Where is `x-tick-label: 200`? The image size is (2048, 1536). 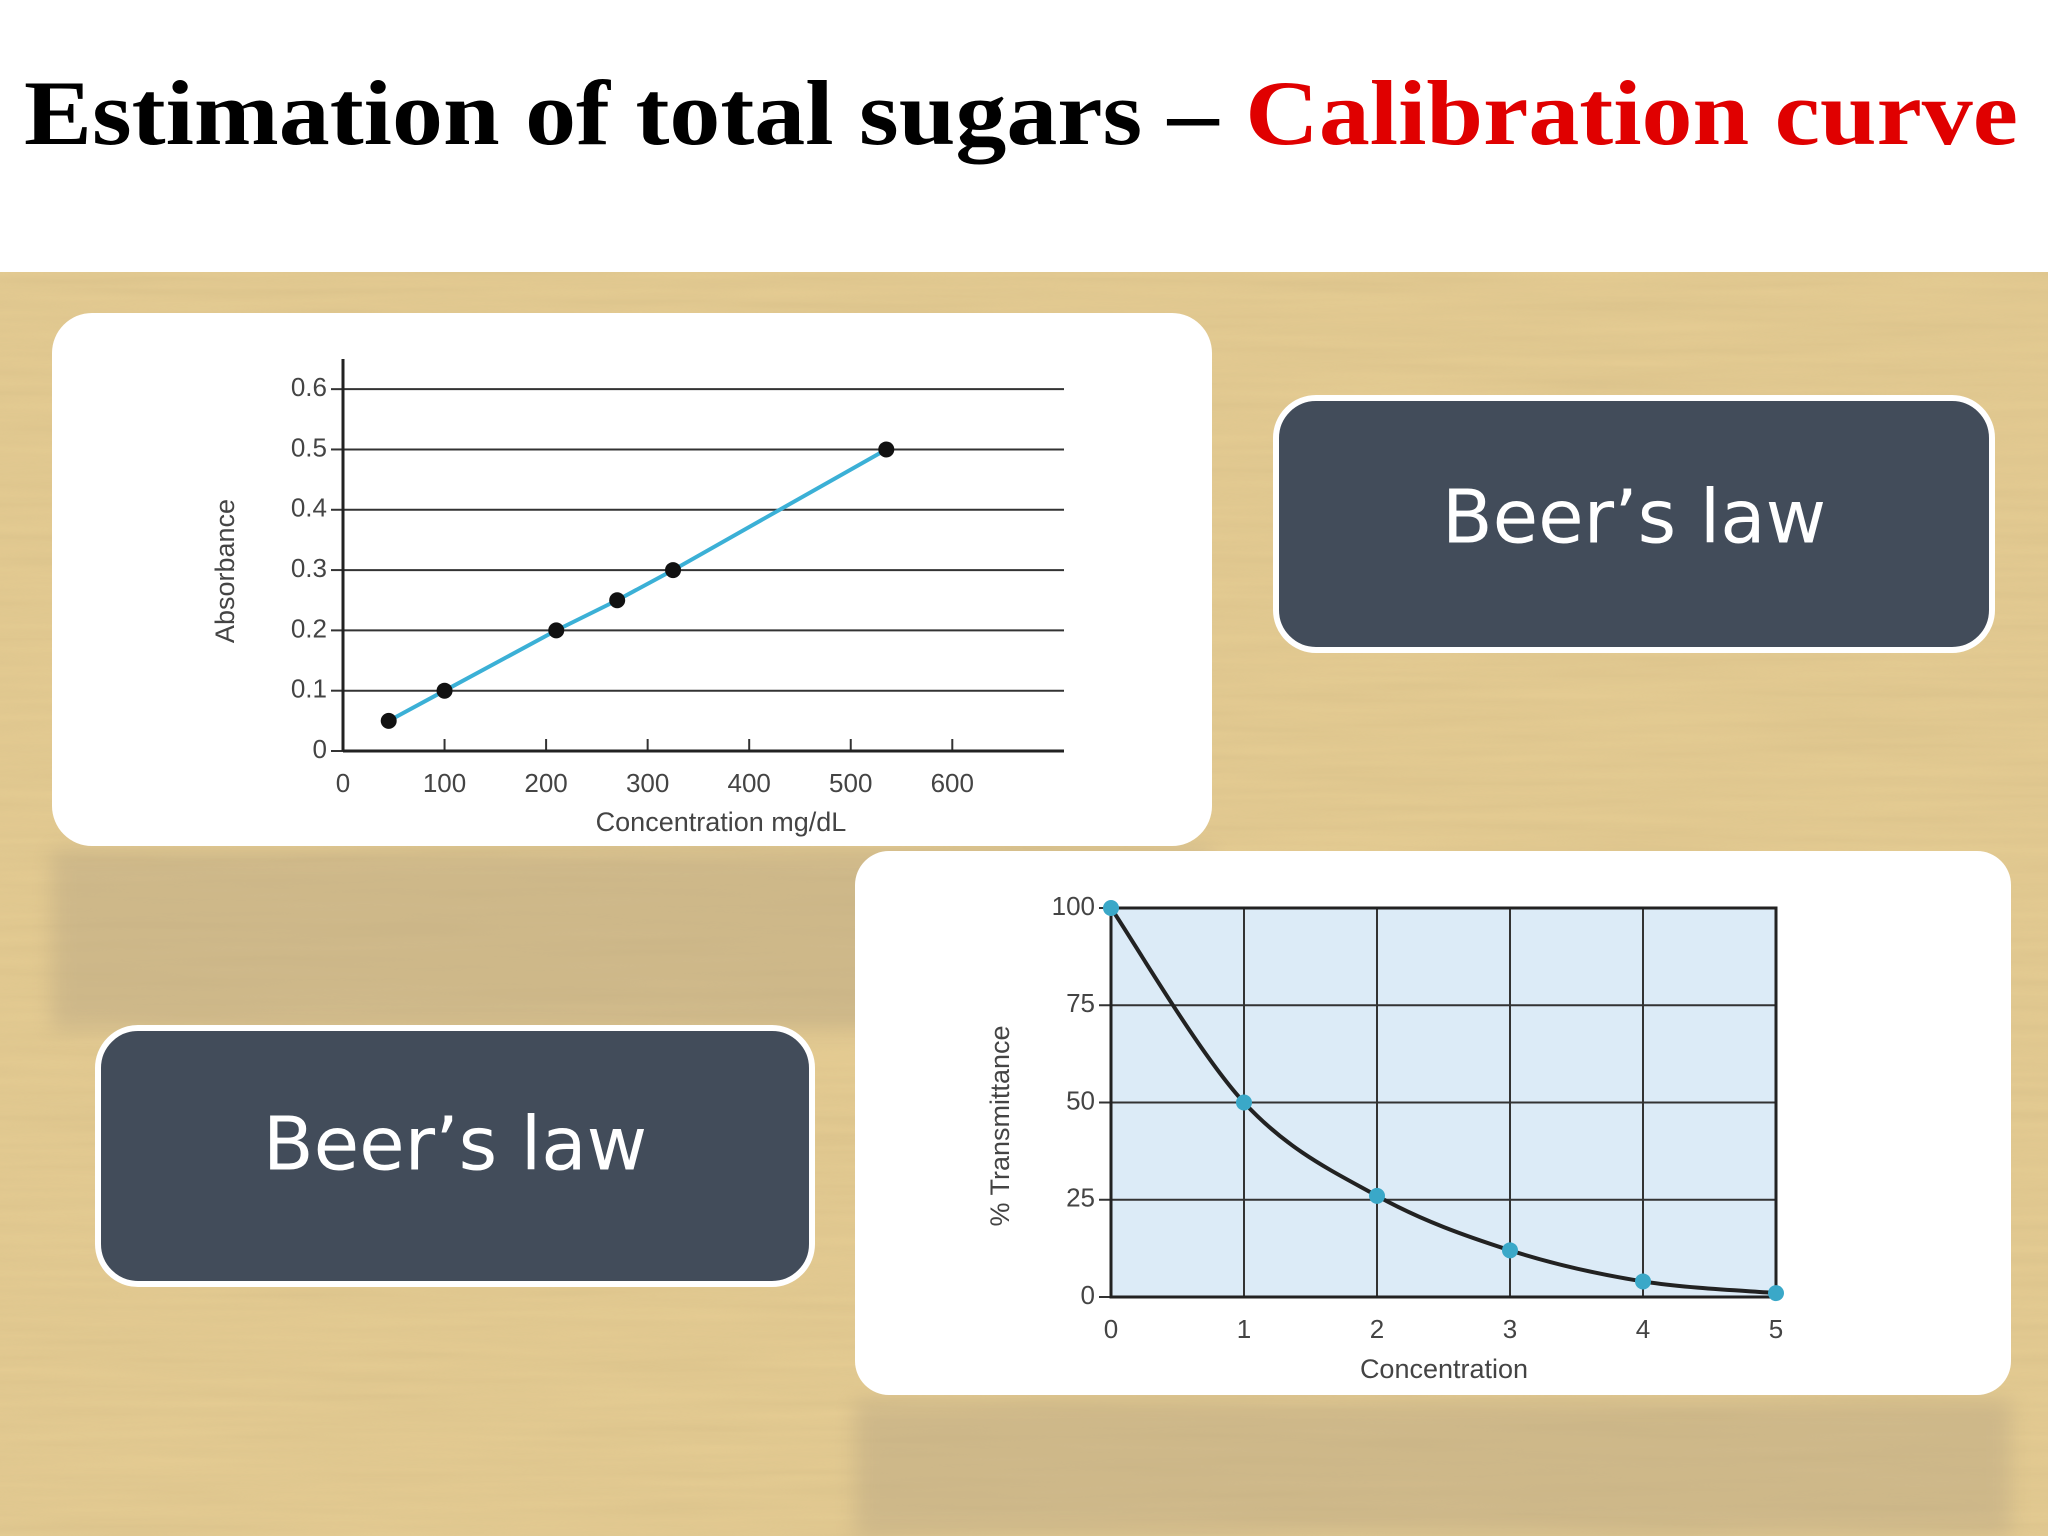 x-tick-label: 200 is located at coordinates (545, 783).